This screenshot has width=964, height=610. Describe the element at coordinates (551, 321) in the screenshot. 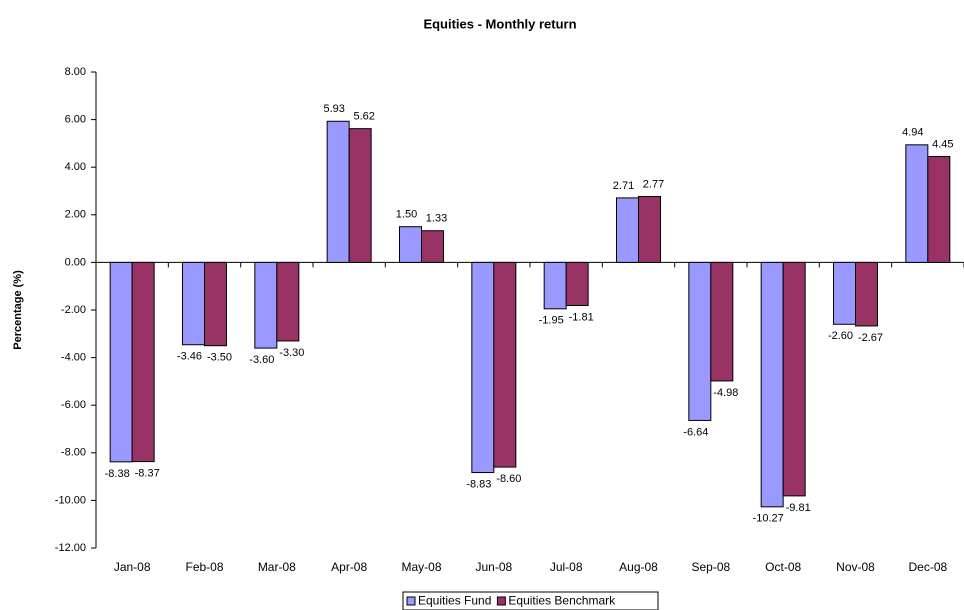

I see `data-label: -1.95` at that location.